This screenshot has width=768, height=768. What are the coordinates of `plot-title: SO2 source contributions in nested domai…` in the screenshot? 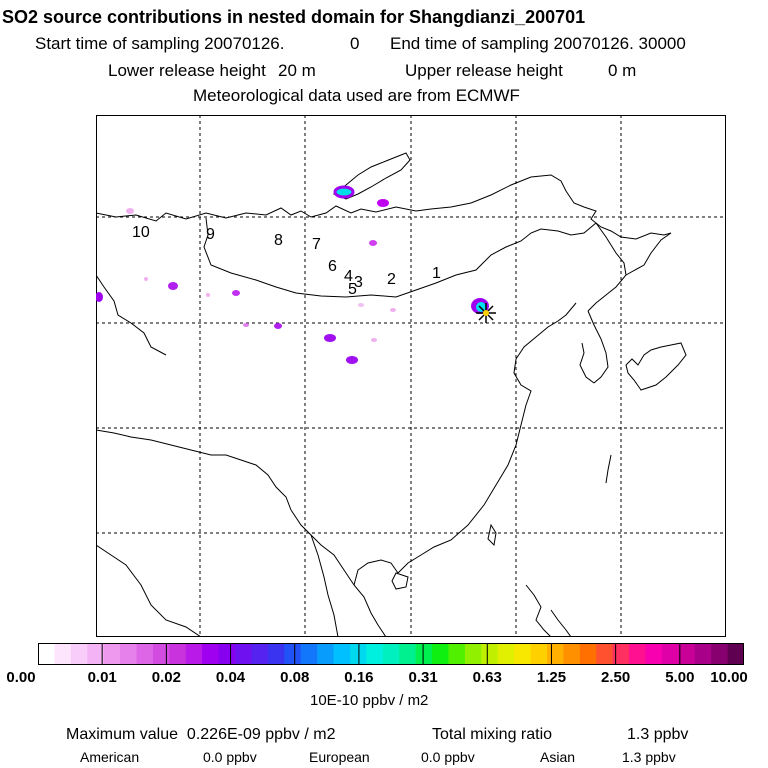 It's located at (294, 17).